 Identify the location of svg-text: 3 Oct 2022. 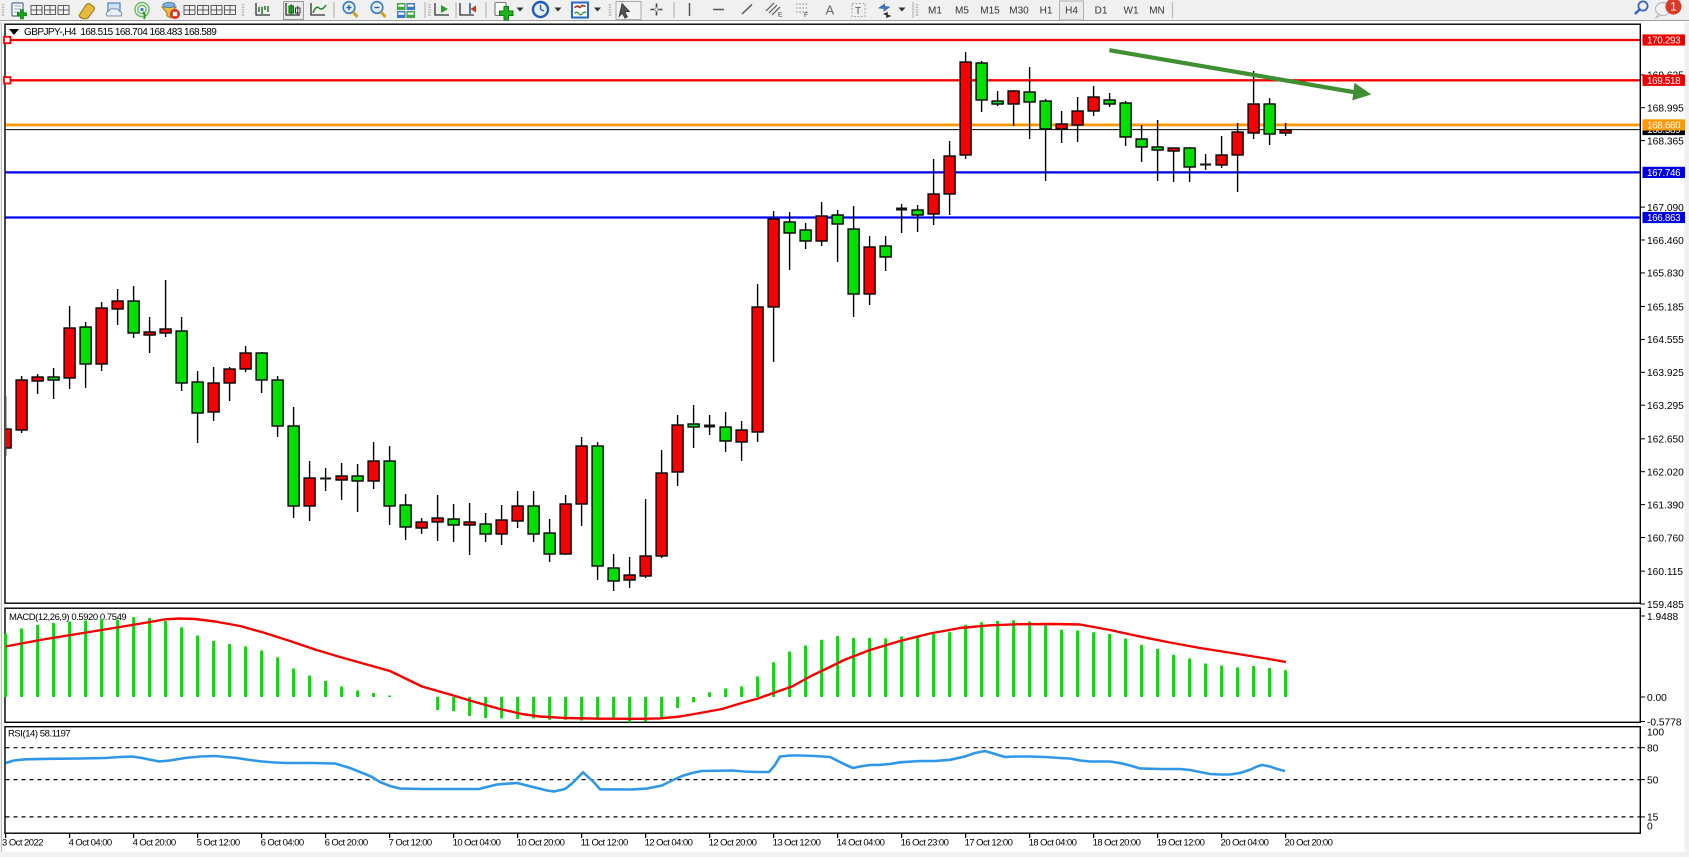
(22, 843).